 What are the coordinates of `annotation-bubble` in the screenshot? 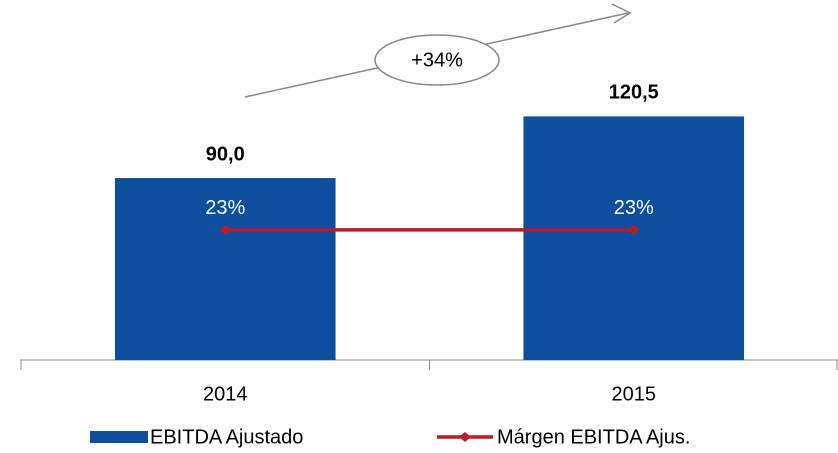 It's located at (437, 60).